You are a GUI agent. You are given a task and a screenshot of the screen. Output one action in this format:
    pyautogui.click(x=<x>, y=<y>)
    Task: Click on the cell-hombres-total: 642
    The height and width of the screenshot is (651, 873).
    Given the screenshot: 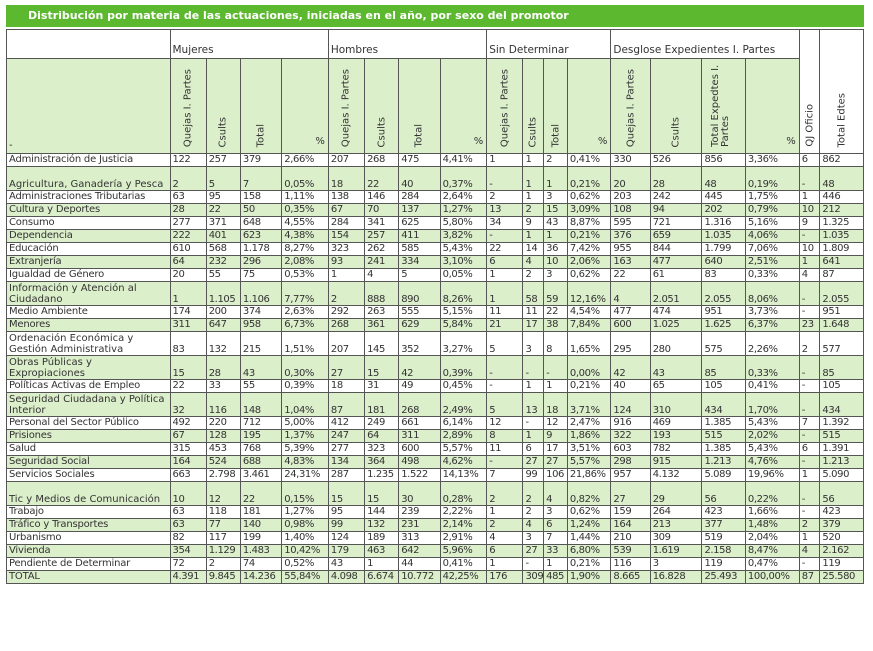 What is the action you would take?
    pyautogui.click(x=419, y=551)
    